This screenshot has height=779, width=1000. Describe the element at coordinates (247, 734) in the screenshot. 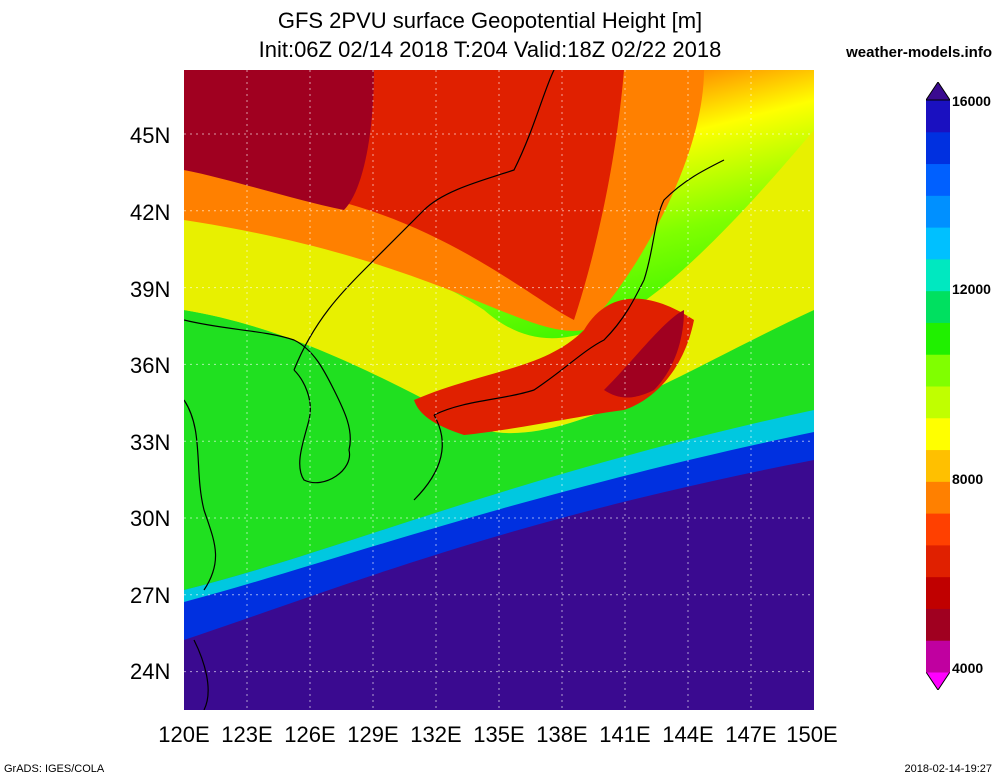

I see `lon-tick-123: 123E` at that location.